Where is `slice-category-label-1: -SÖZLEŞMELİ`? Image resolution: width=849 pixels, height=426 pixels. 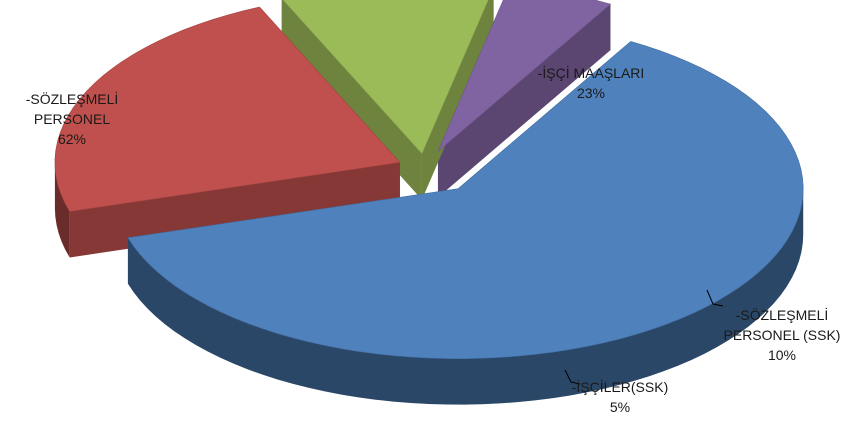 slice-category-label-1: -SÖZLEŞMELİ is located at coordinates (72, 98).